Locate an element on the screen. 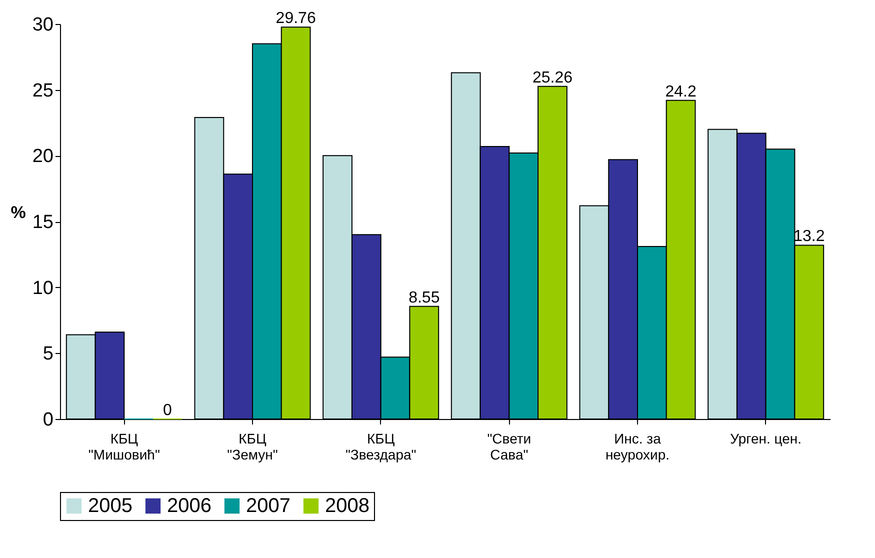 This screenshot has height=558, width=875. legend-label: 2007 is located at coordinates (268, 506).